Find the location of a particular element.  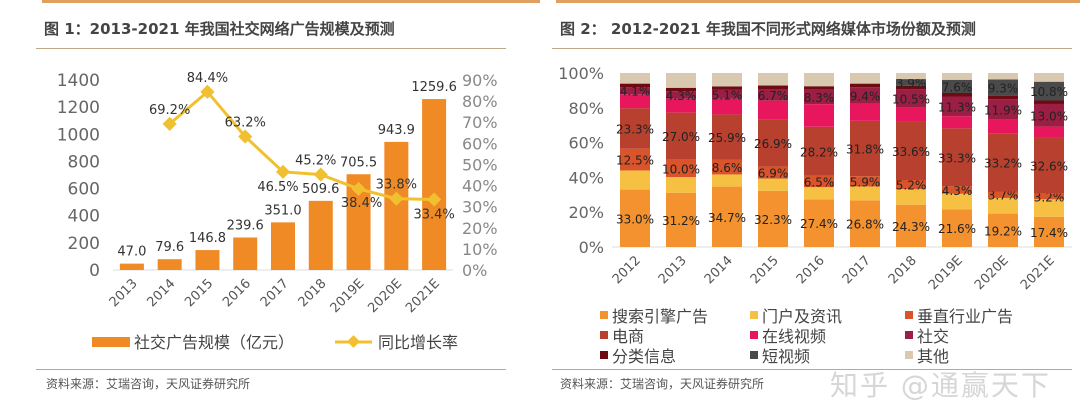

bar-label: 79.6 is located at coordinates (169, 247).